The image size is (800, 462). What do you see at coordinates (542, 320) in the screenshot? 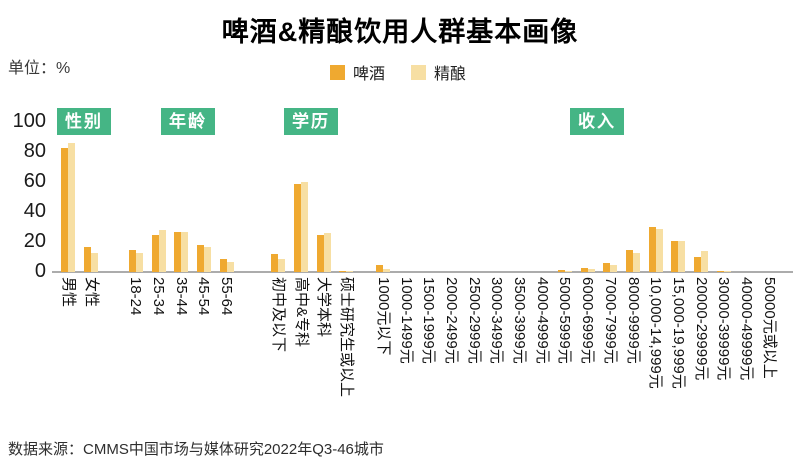
I see `x-axis-label: 4000-4999元` at bounding box center [542, 320].